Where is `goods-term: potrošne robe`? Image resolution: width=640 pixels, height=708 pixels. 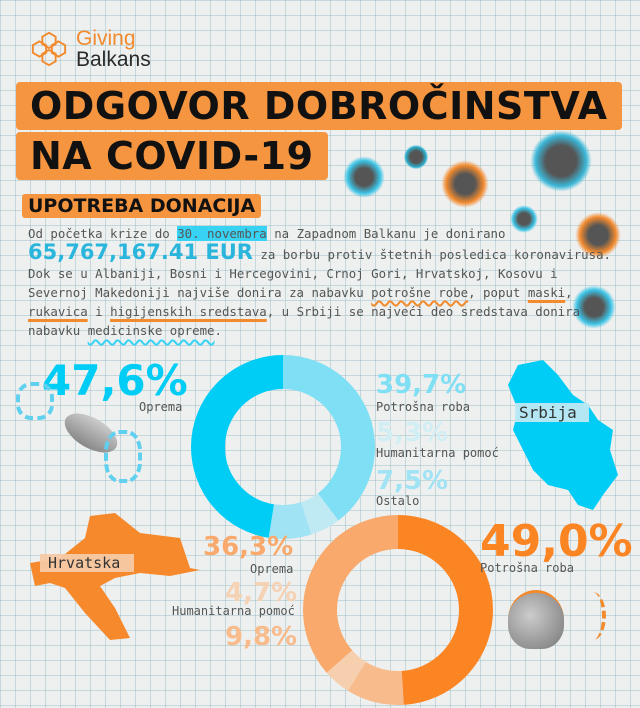 goods-term: potrošne robe is located at coordinates (420, 292).